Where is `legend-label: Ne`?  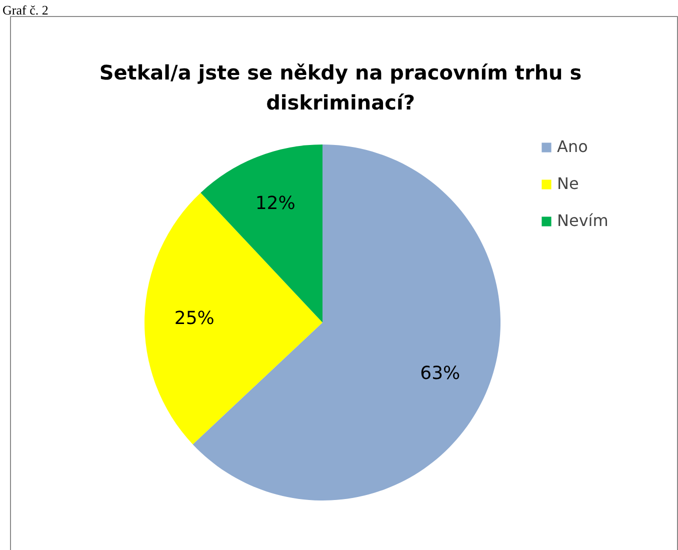 legend-label: Ne is located at coordinates (568, 183).